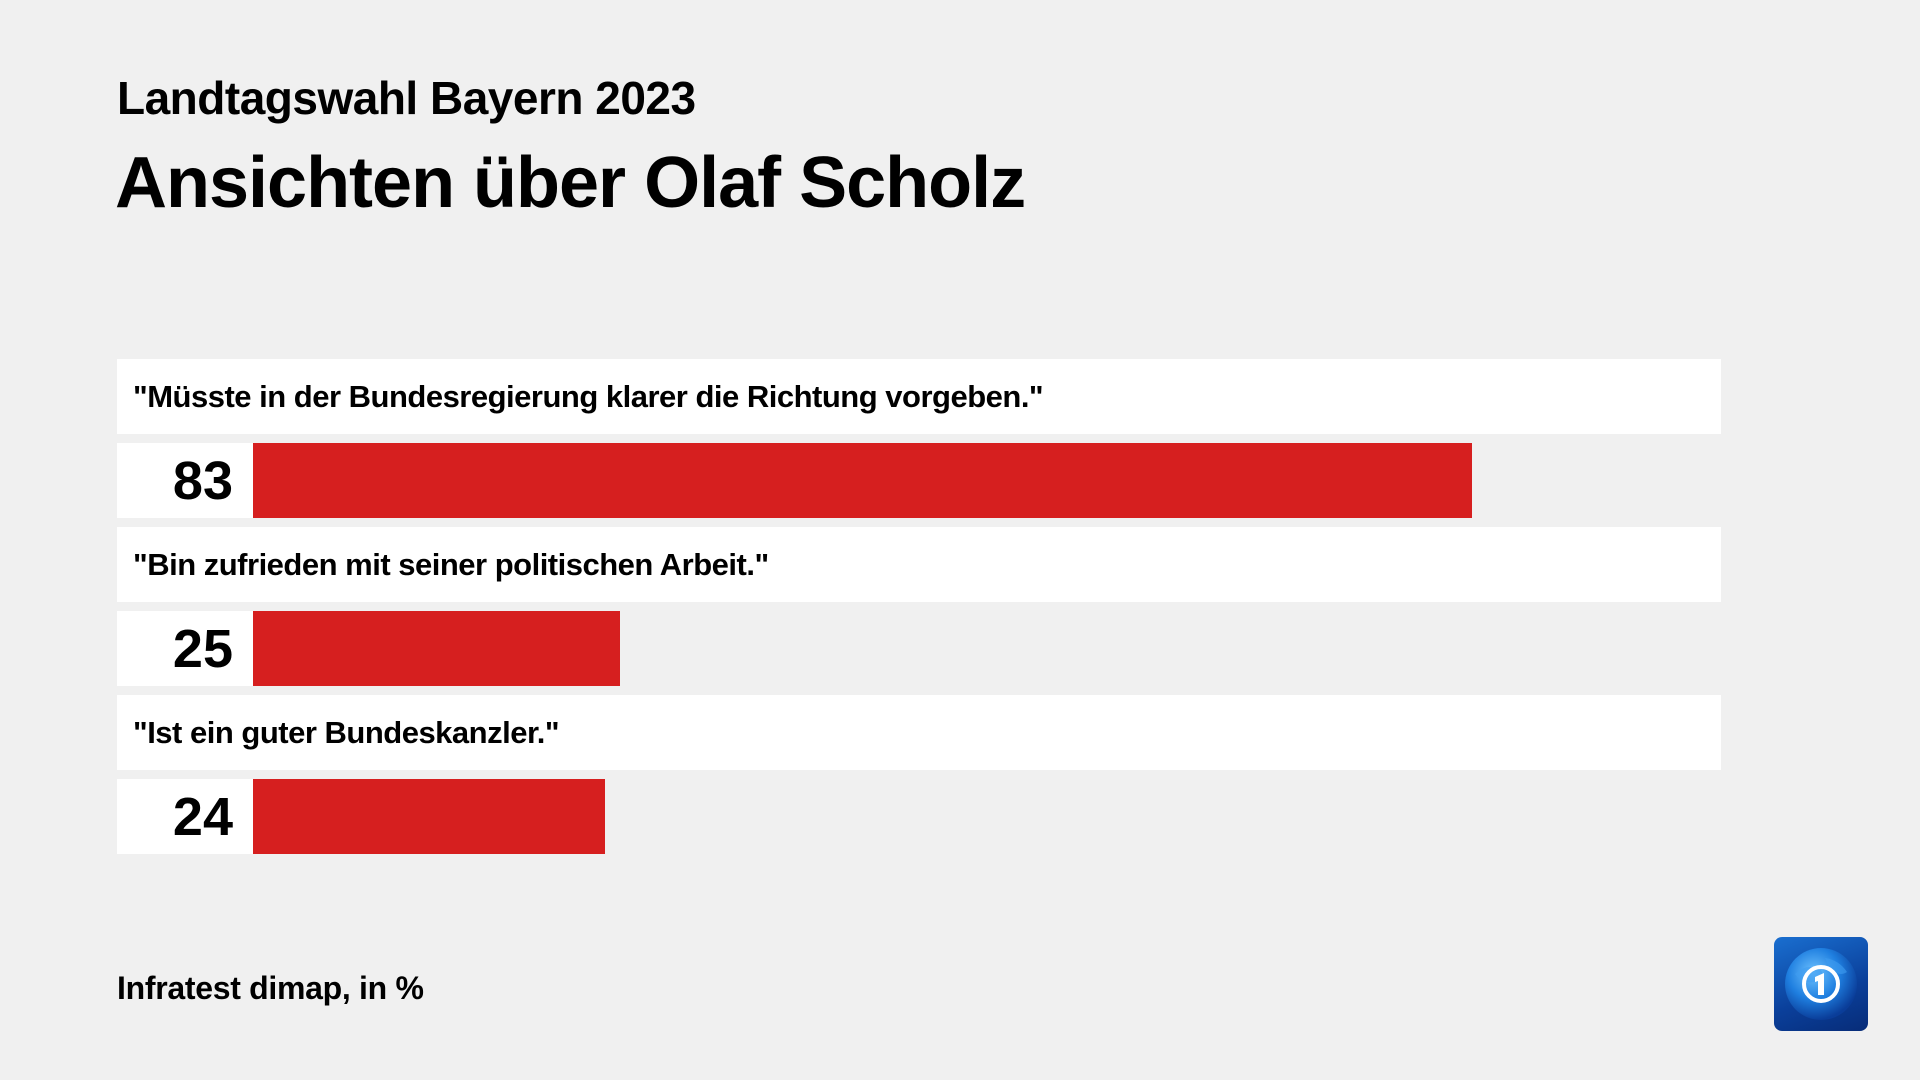 The image size is (1920, 1080). Describe the element at coordinates (185, 480) in the screenshot. I see `value-label: 83` at that location.